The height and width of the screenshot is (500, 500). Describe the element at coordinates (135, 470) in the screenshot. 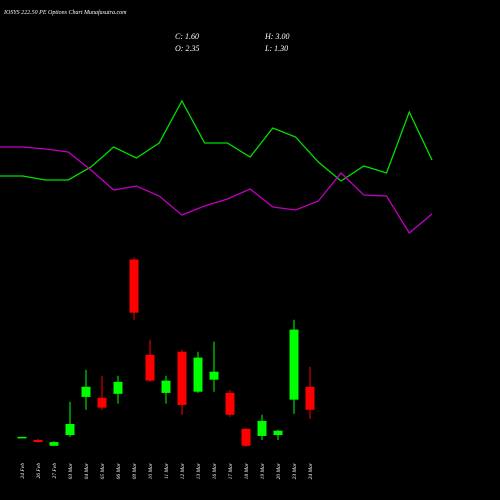

I see `x-tick-label: 09 Mar` at that location.